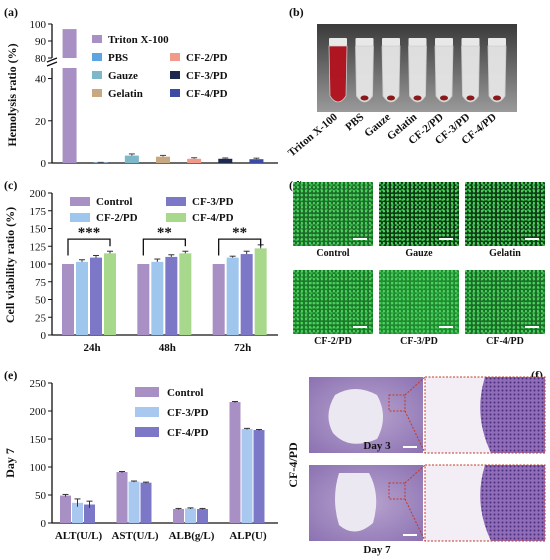 The width and height of the screenshot is (550, 560). What do you see at coordinates (154, 271) in the screenshot?
I see `chart-c-axes: 0 25 50 75 100 125 150 175 200 24h 48h 72h` at bounding box center [154, 271].